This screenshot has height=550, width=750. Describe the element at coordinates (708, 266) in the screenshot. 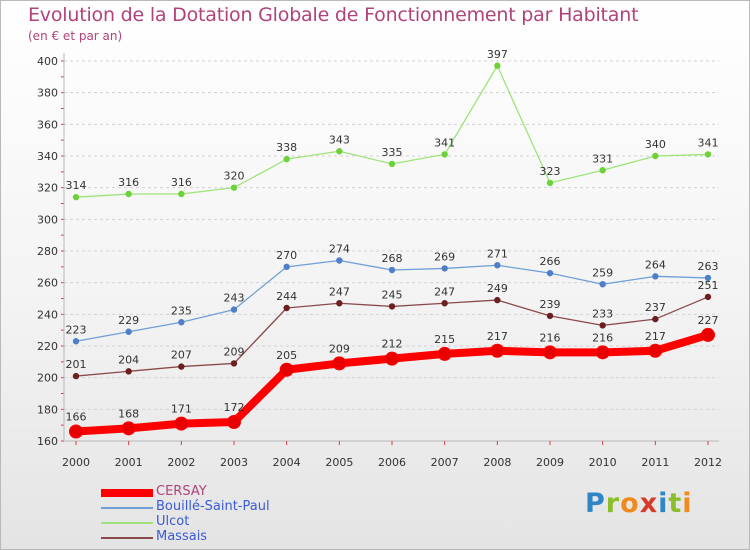

I see `data-label: 263` at that location.